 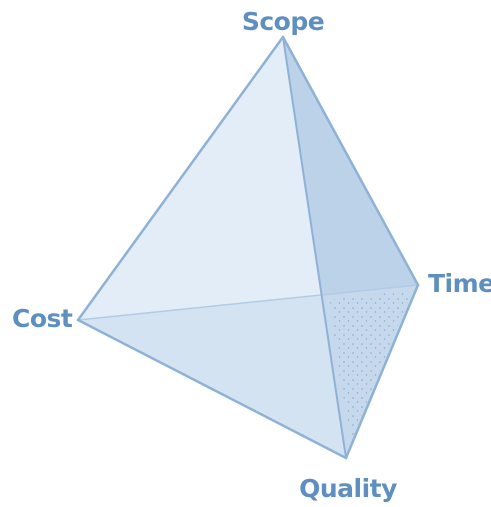 What do you see at coordinates (283, 21) in the screenshot?
I see `label-scope: Scope` at bounding box center [283, 21].